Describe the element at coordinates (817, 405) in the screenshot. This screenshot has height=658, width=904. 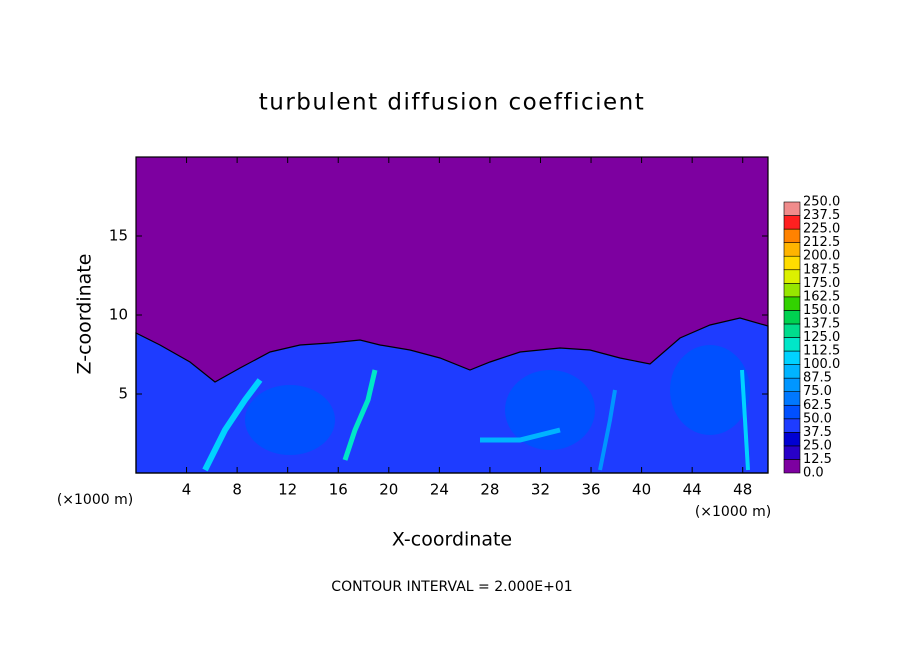
I see `colorbar-label: 62.5` at that location.